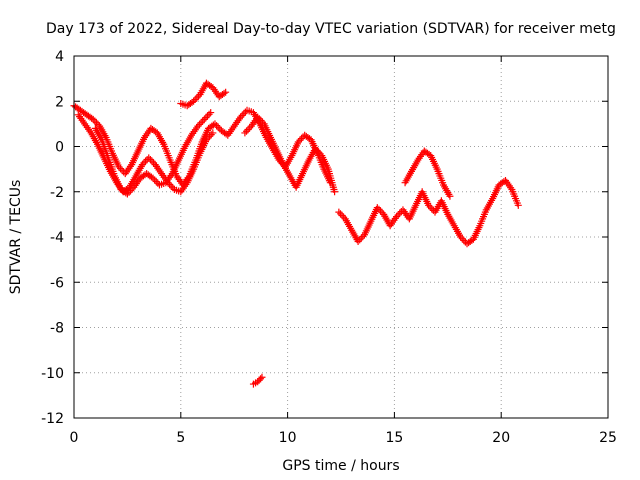 The width and height of the screenshot is (640, 480). Describe the element at coordinates (16, 237) in the screenshot. I see `y-axis-label: SDTVAR / TECUs` at that location.